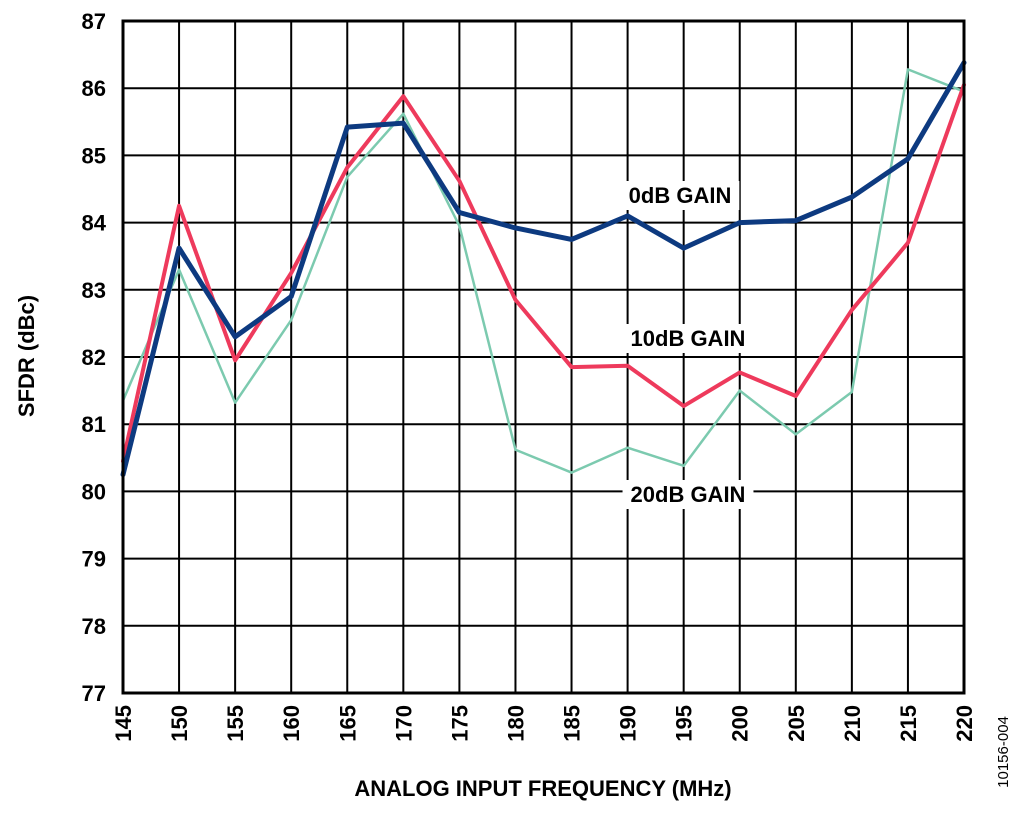 Image resolution: width=1024 pixels, height=818 pixels. Describe the element at coordinates (235, 723) in the screenshot. I see `x-tick-label-155: 155` at that location.